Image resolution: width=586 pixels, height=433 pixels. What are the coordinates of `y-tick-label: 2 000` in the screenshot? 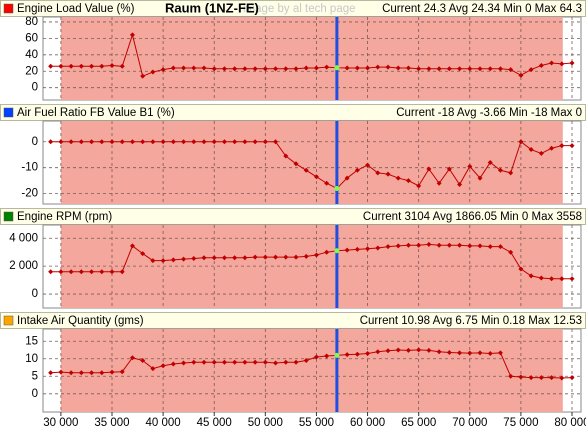 It's located at (23, 266).